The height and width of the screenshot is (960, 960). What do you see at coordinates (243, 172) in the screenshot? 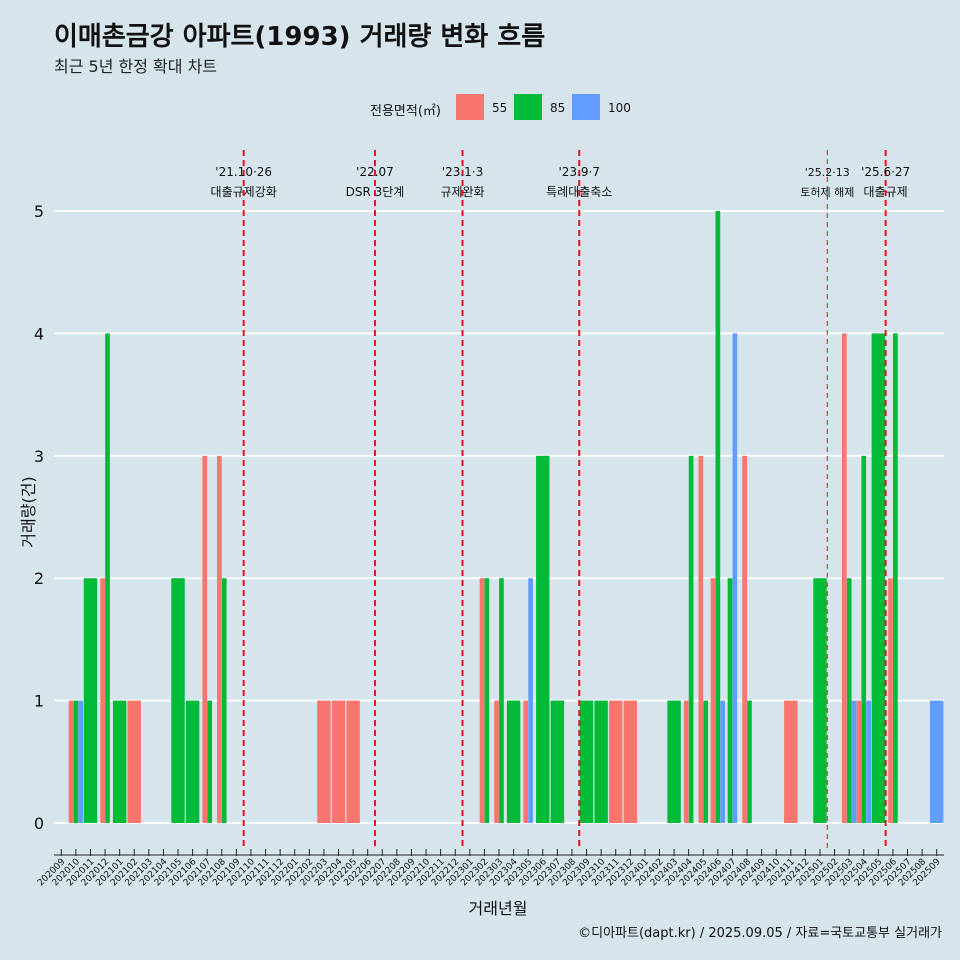
I see `event-date-0: '21.10·26` at bounding box center [243, 172].